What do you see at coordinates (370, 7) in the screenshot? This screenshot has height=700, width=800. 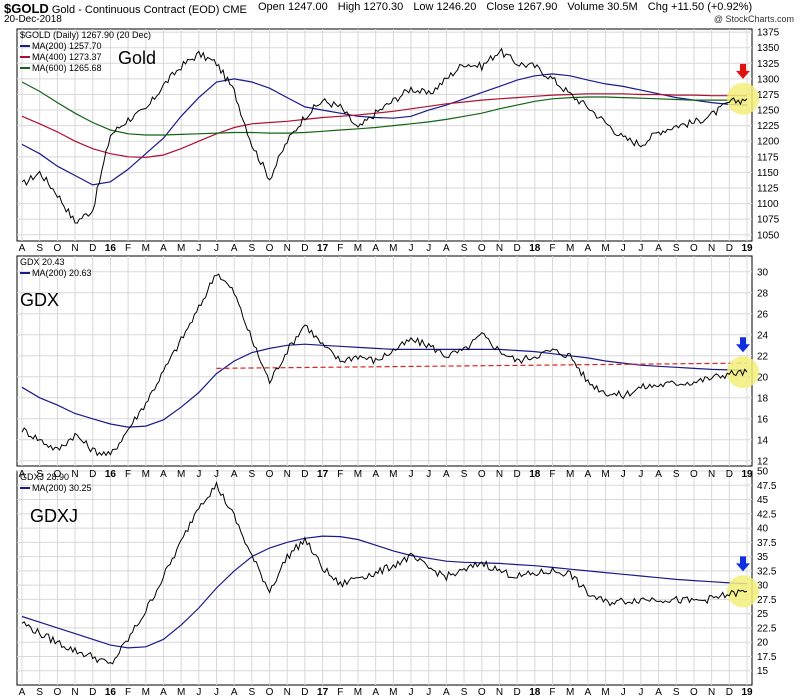 I see `high-value: High 1270.30` at bounding box center [370, 7].